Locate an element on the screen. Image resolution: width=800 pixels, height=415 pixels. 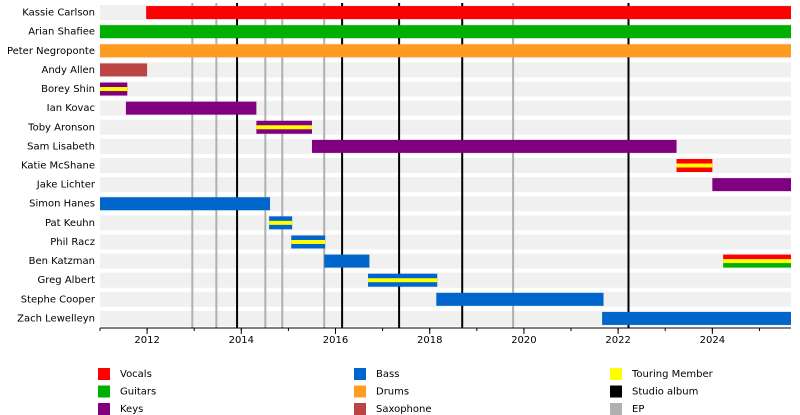
legend-label: Studio album is located at coordinates (665, 392).